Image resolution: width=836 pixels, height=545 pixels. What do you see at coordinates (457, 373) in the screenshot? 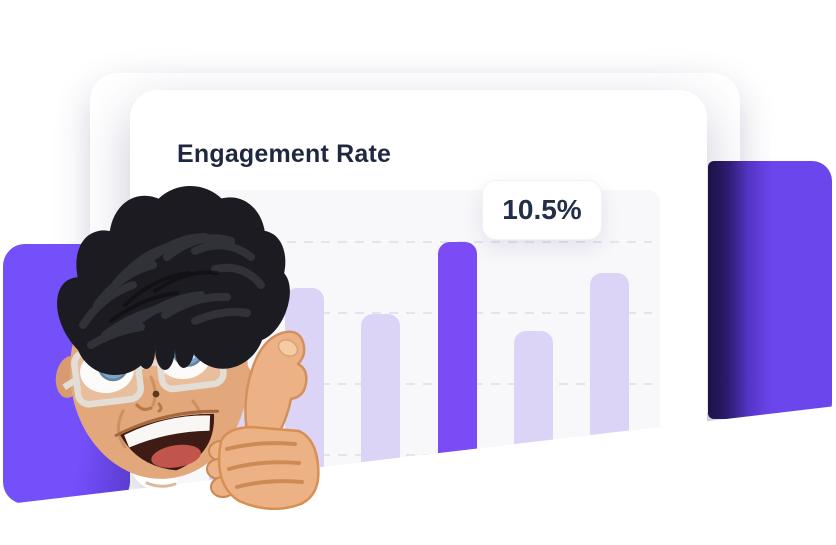
I see `bar-highlighted` at bounding box center [457, 373].